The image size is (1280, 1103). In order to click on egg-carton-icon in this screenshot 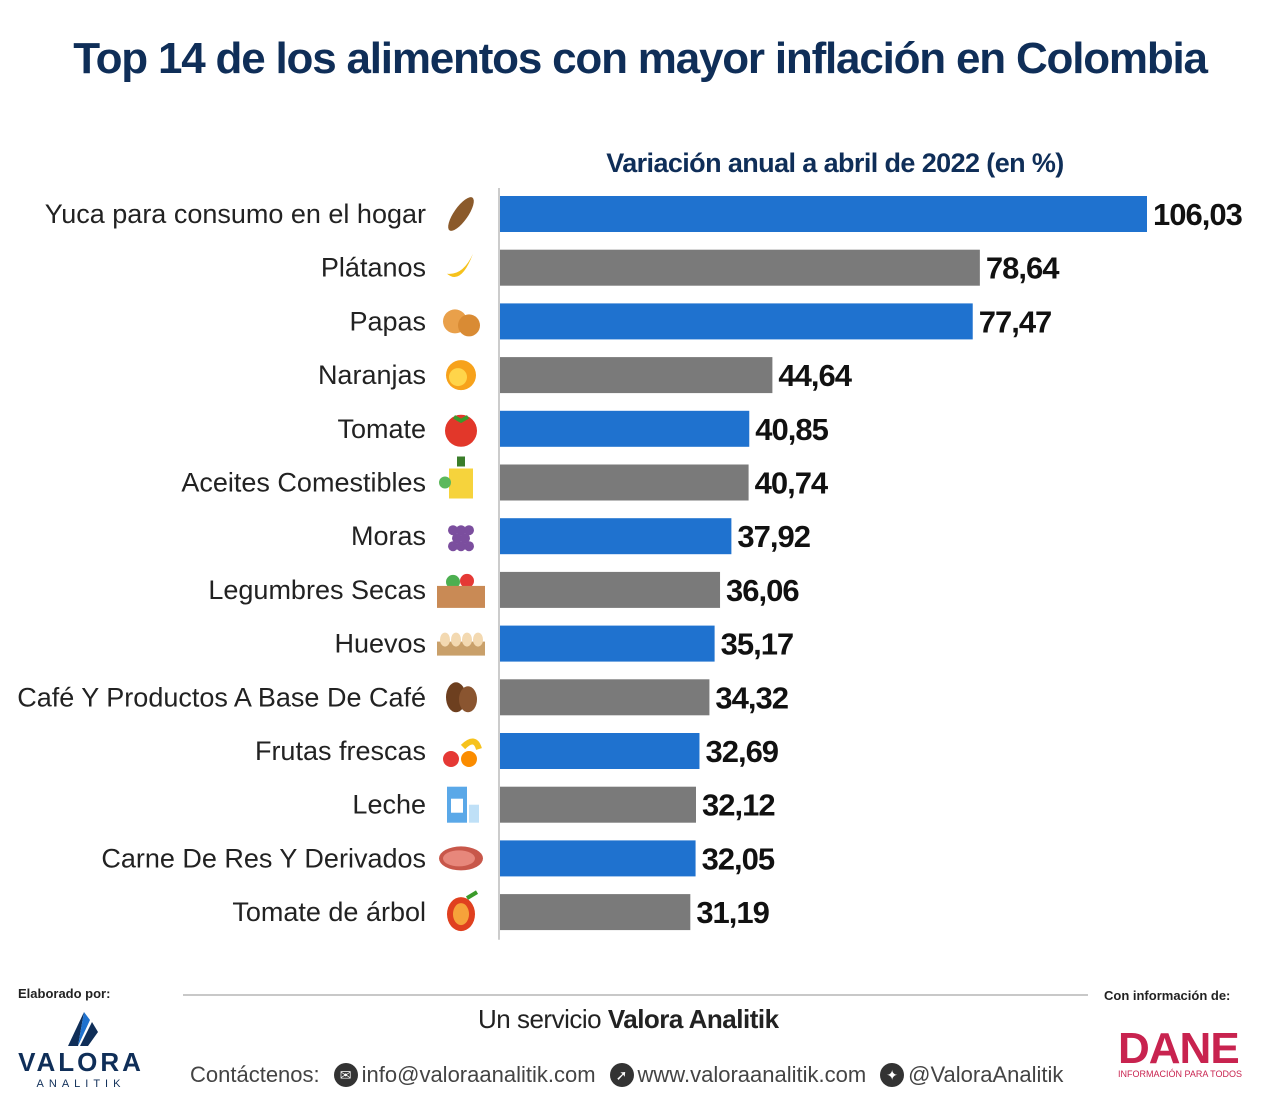, I will do `click(461, 644)`.